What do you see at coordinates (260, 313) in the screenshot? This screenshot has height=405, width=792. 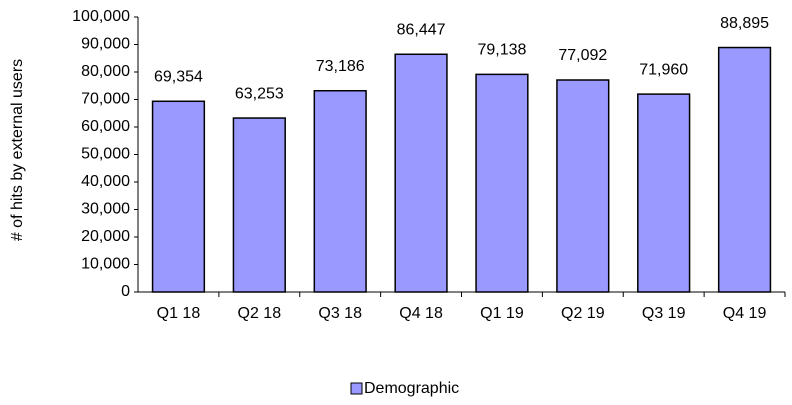 I see `x-tick-label: Q2 18` at bounding box center [260, 313].